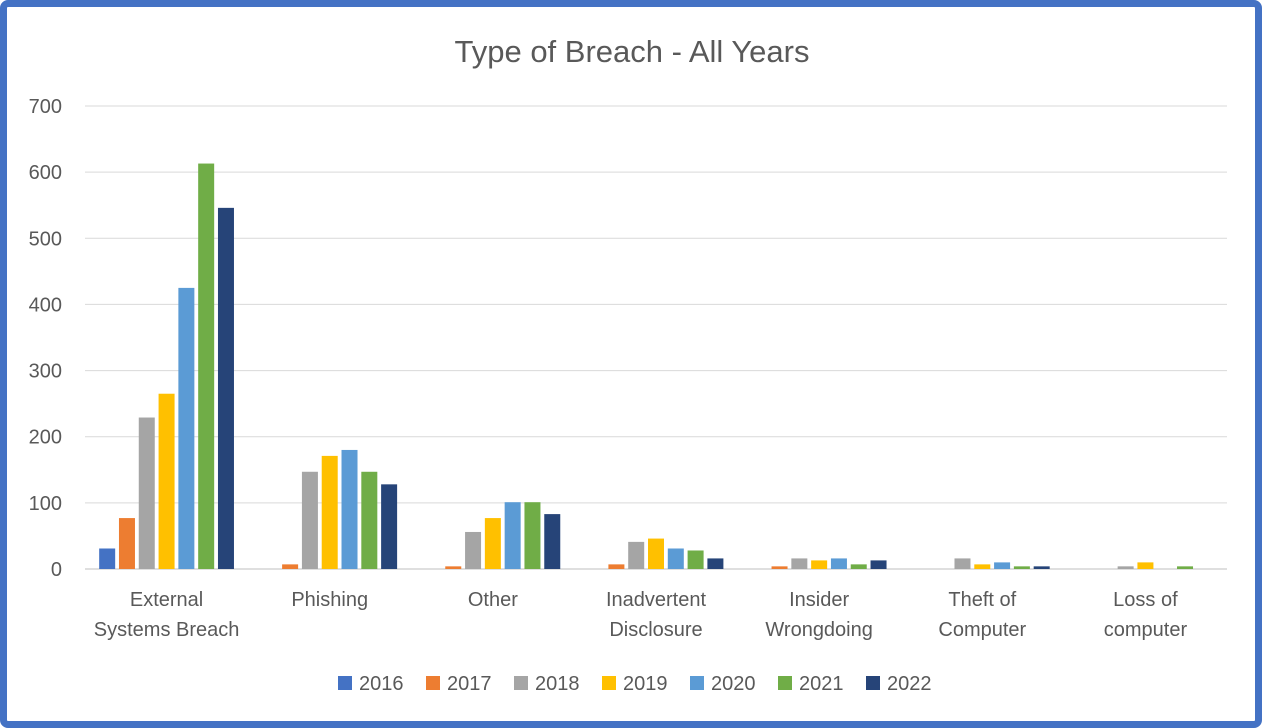 This screenshot has height=728, width=1262. I want to click on y-tick-label: 0, so click(56, 570).